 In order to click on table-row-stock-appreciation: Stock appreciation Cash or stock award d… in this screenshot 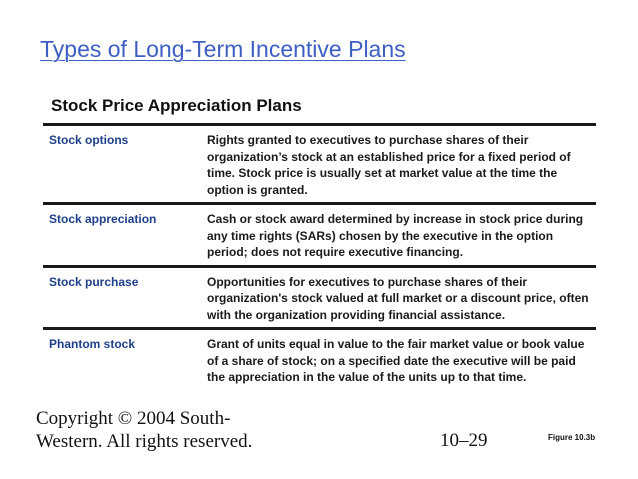, I will do `click(319, 233)`.